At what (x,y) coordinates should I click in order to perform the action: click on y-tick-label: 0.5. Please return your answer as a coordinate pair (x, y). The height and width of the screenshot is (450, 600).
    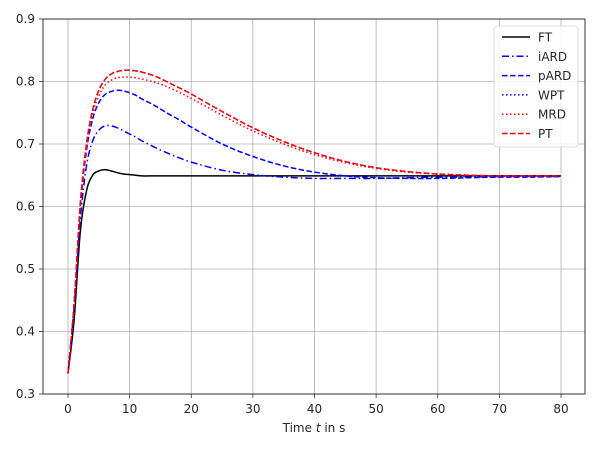
    Looking at the image, I should click on (25, 269).